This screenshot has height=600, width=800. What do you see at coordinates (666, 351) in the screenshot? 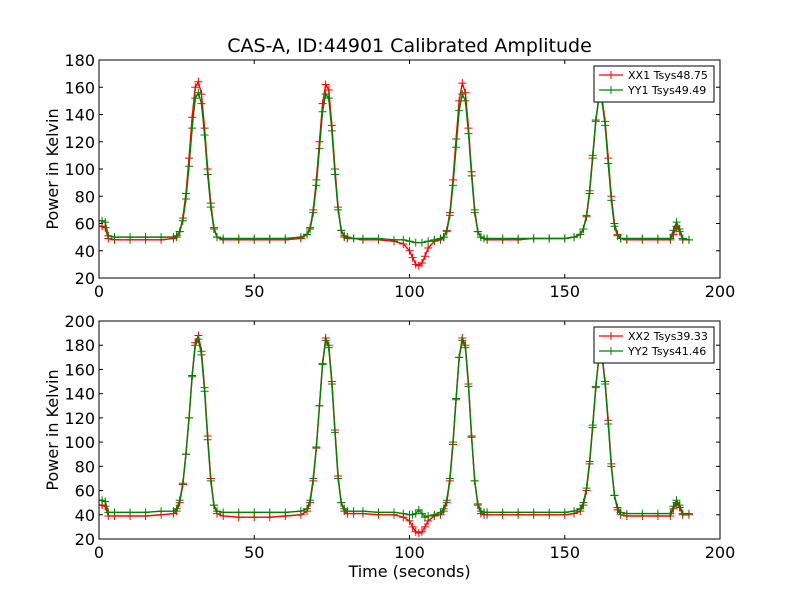
I see `legend-label: YY2 Tsys41.46` at bounding box center [666, 351].